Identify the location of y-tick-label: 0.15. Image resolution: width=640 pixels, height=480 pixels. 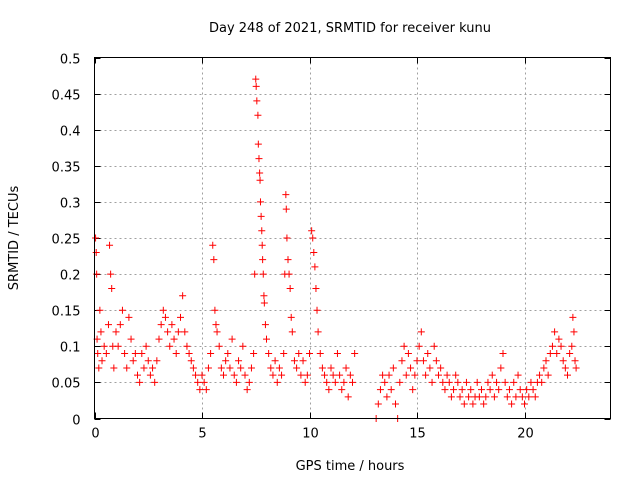
(66, 312).